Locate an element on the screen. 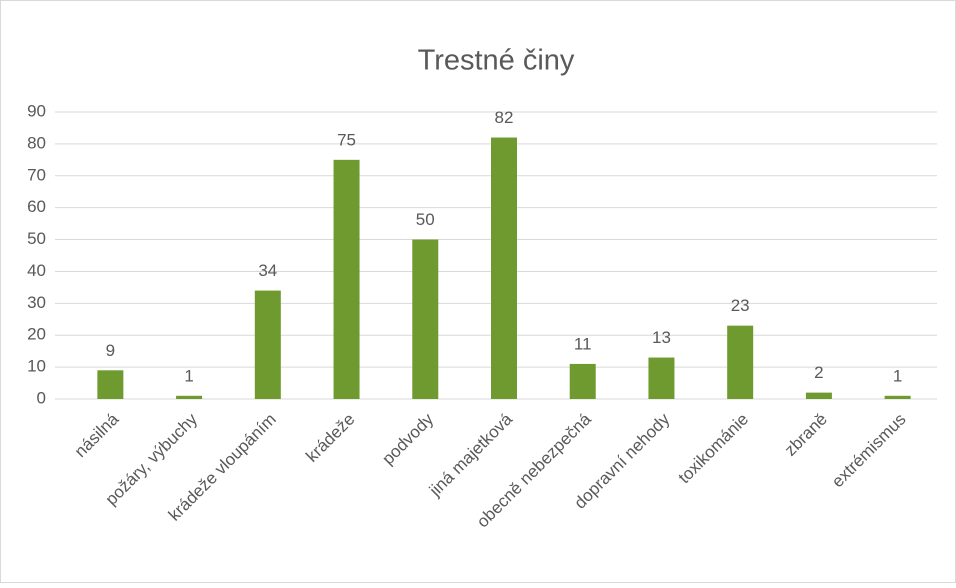 Image resolution: width=956 pixels, height=588 pixels. data-label: 2 is located at coordinates (818, 372).